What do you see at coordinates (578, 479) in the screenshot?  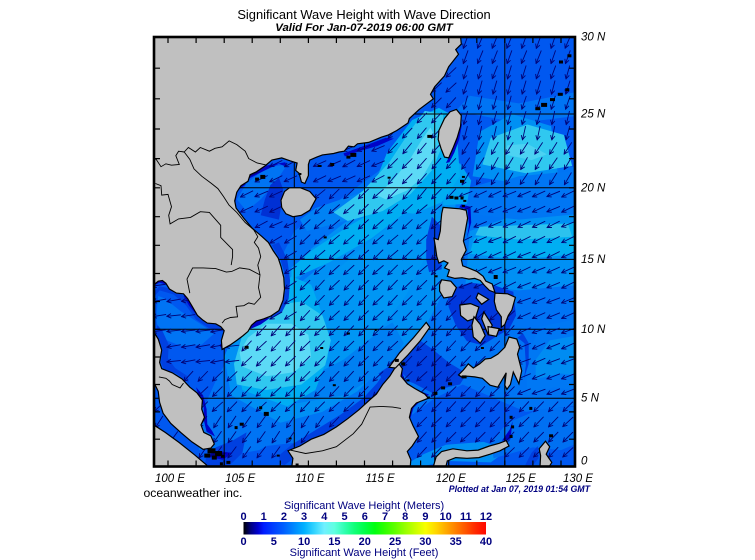 I see `svg-text: 130 E` at bounding box center [578, 479].